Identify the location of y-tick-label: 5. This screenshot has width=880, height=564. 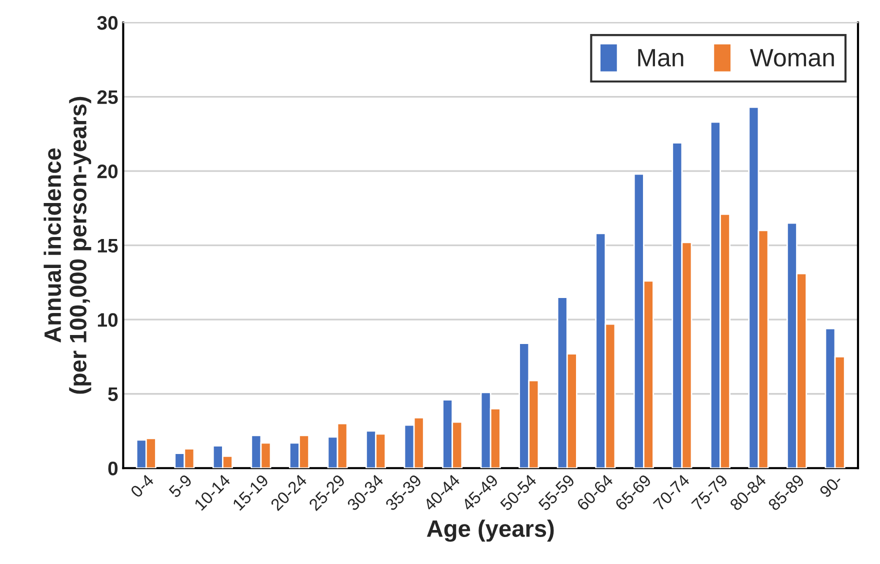
(113, 395).